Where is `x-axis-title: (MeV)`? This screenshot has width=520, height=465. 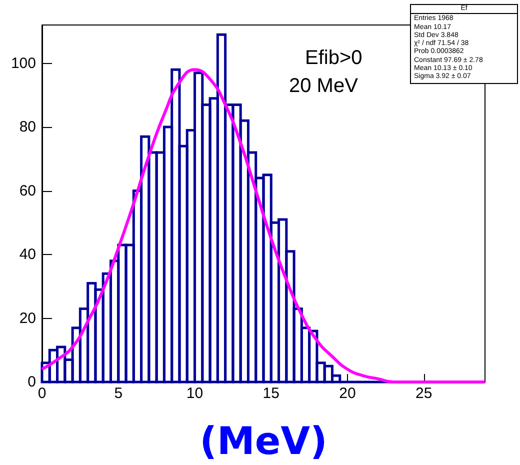 x-axis-title: (MeV) is located at coordinates (264, 441).